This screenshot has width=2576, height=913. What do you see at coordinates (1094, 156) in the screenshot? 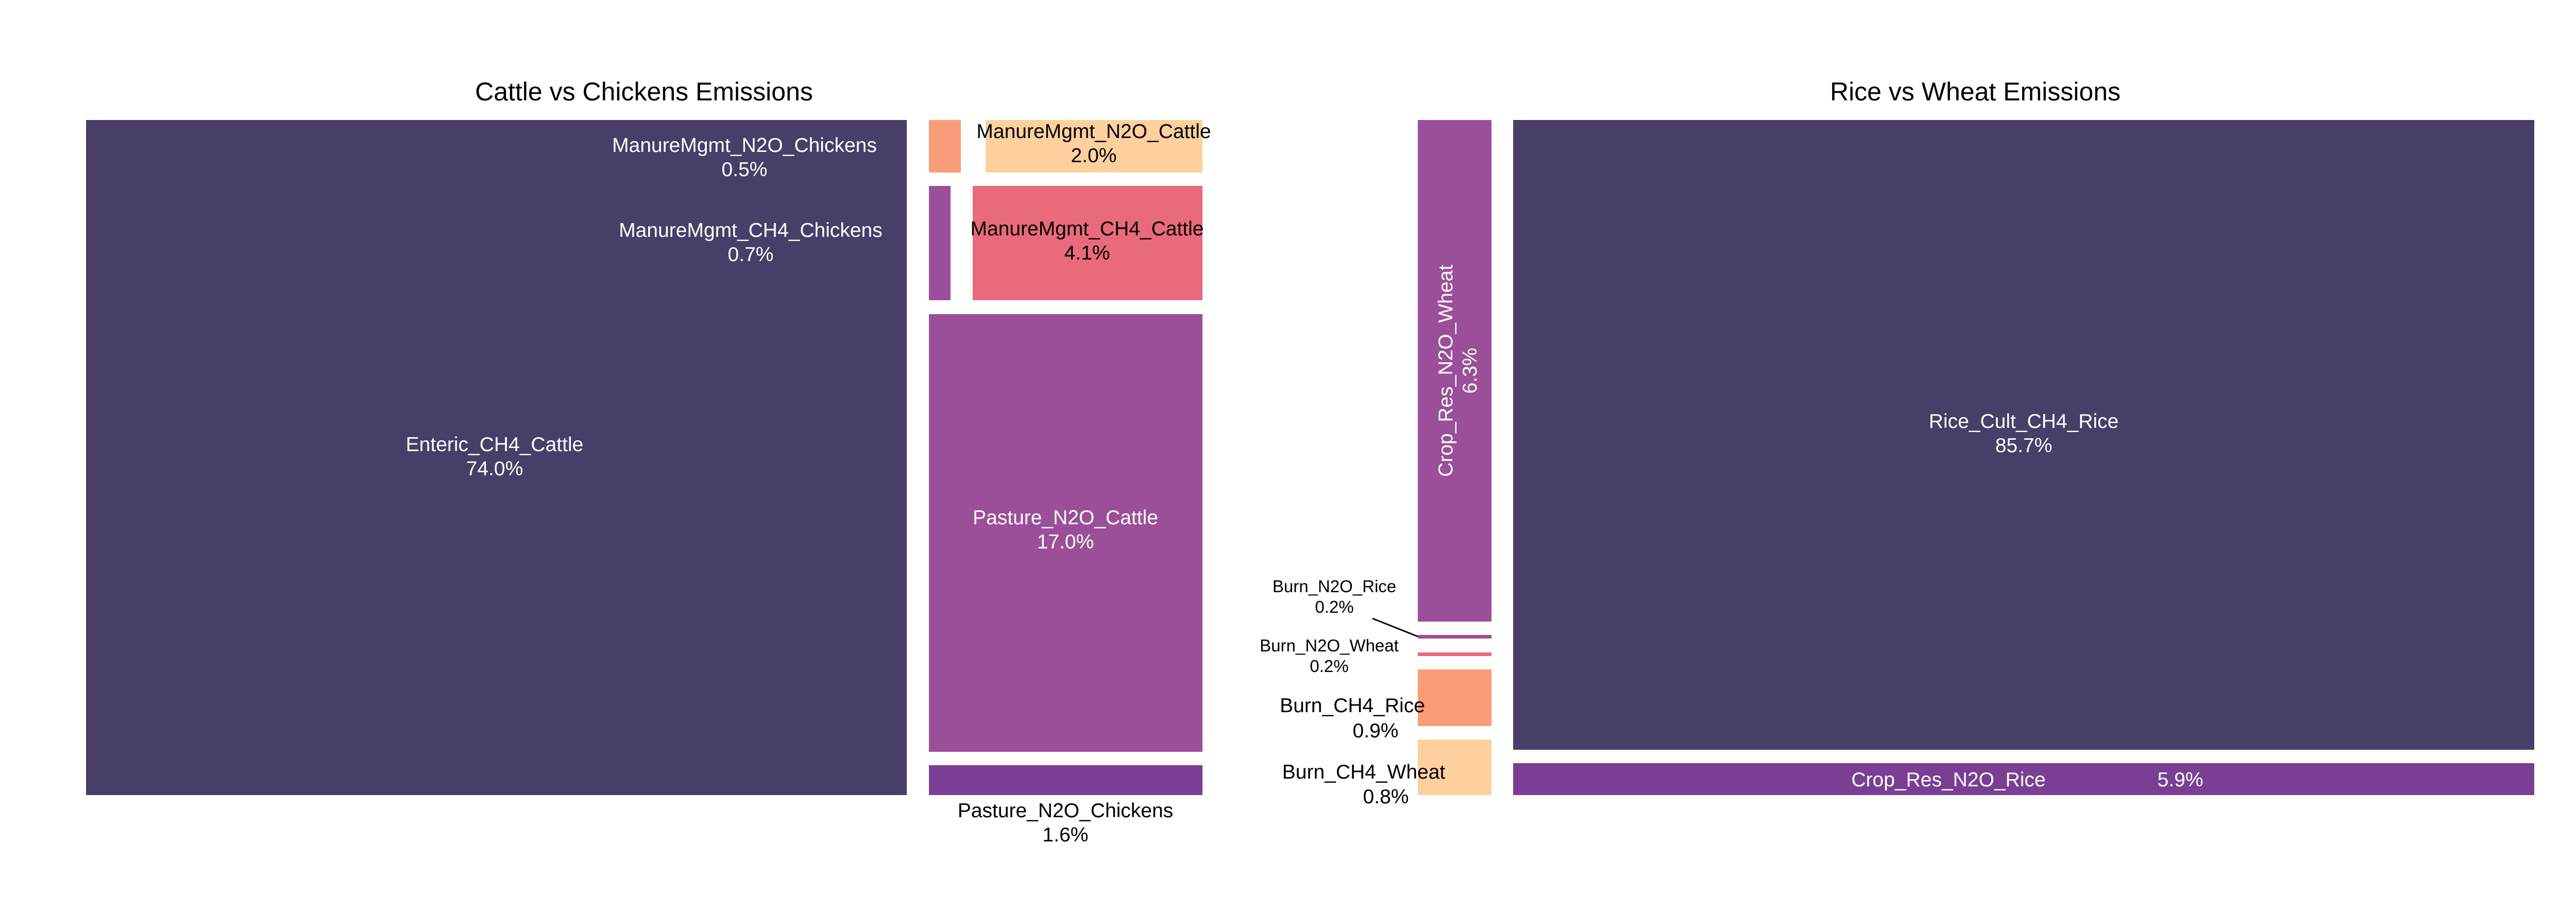
I see `cell-value-manuremgmt-n2o-cattle: 2.0%` at bounding box center [1094, 156].